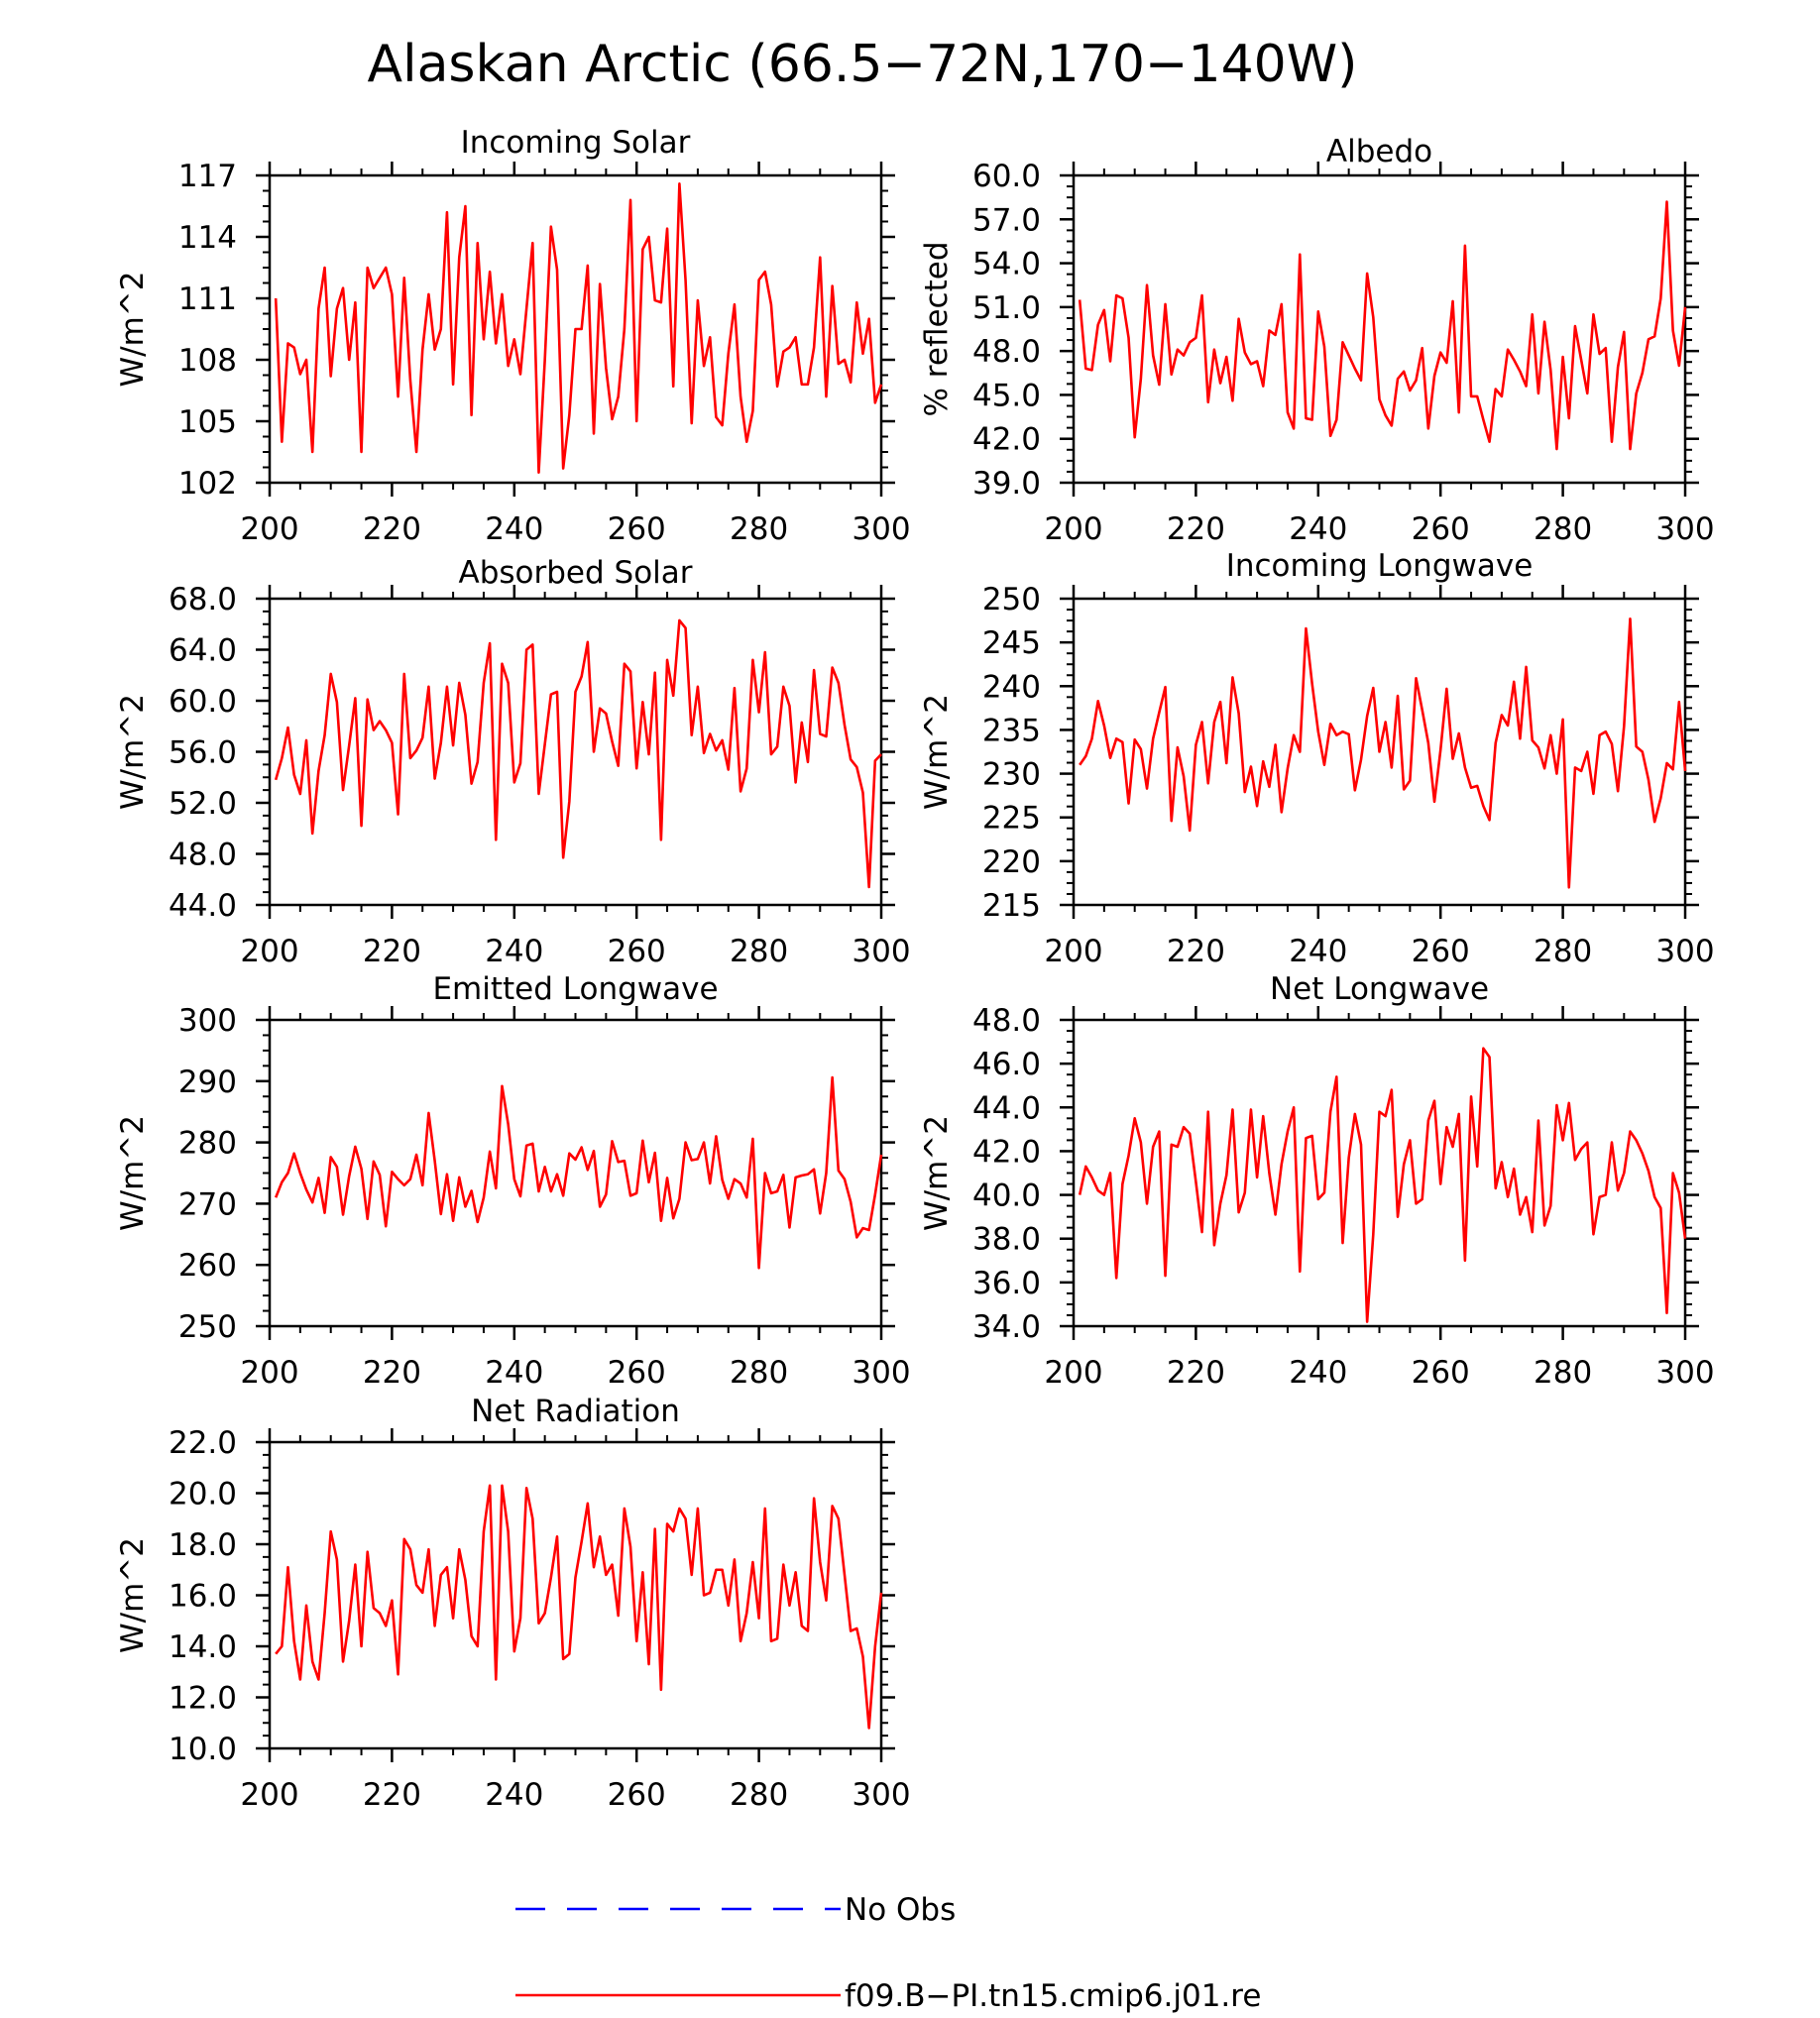  I want to click on y-tick-label: 46.0, so click(1006, 1064).